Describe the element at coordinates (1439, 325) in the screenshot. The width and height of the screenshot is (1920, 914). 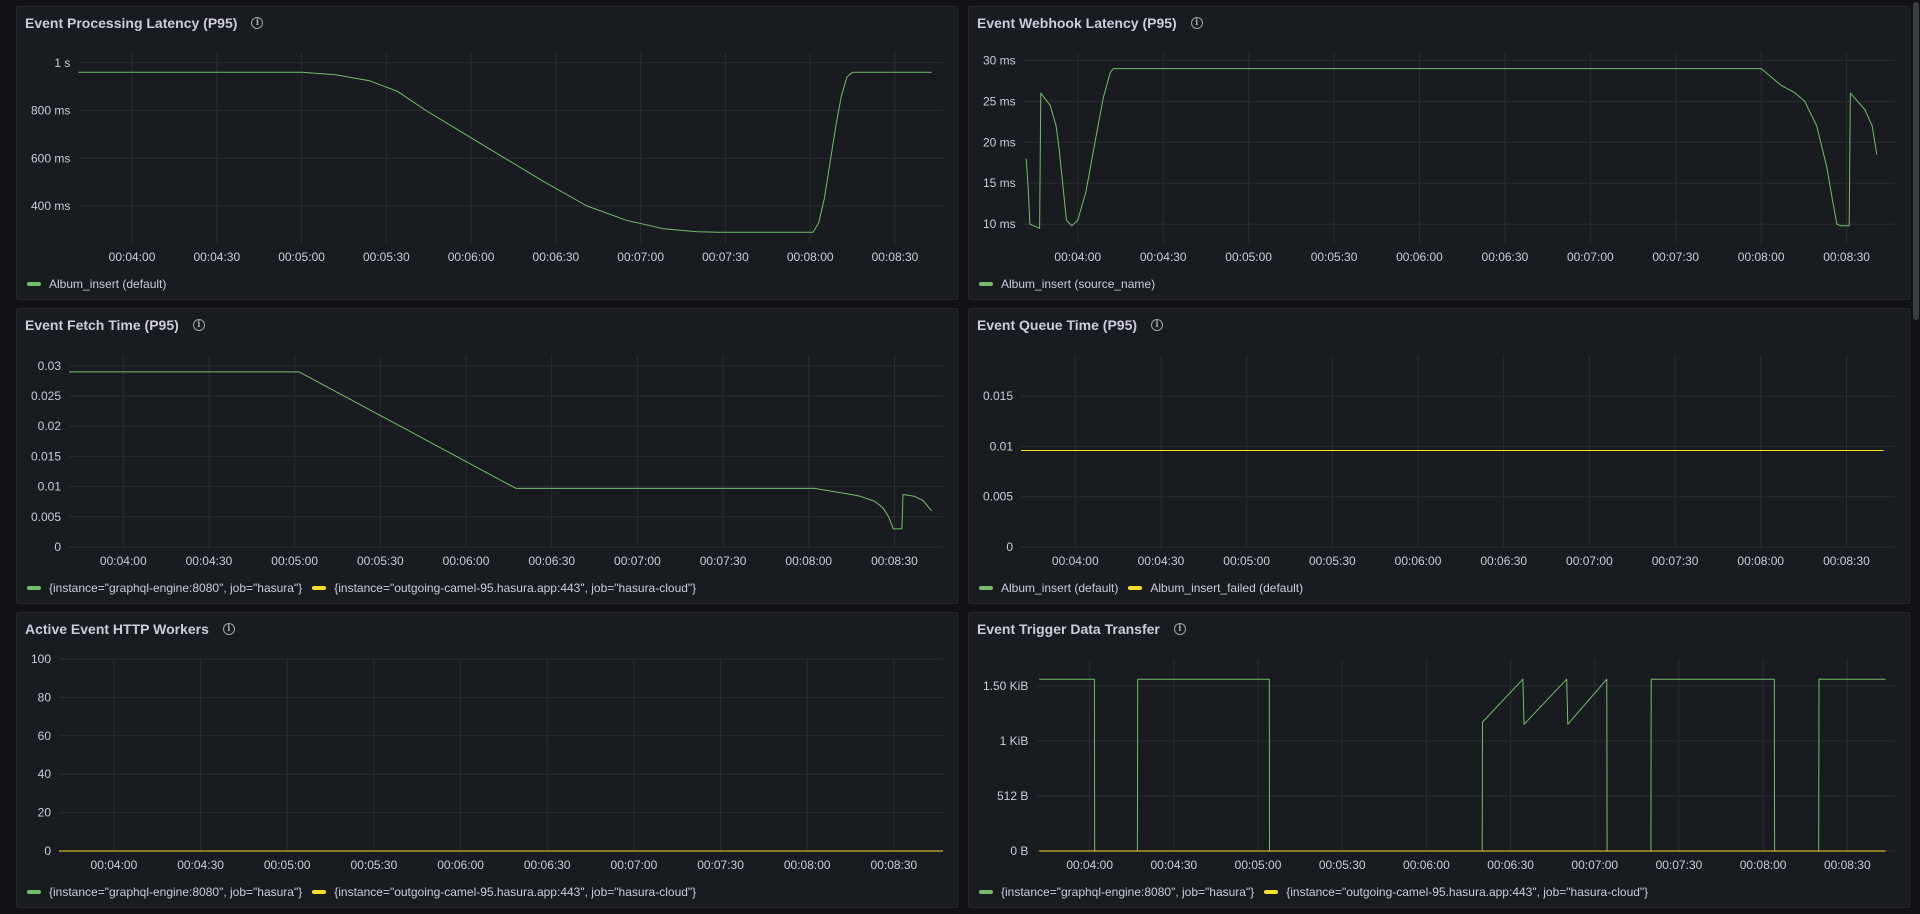
I see `panel-header: Event Queue Time (P95) i` at that location.